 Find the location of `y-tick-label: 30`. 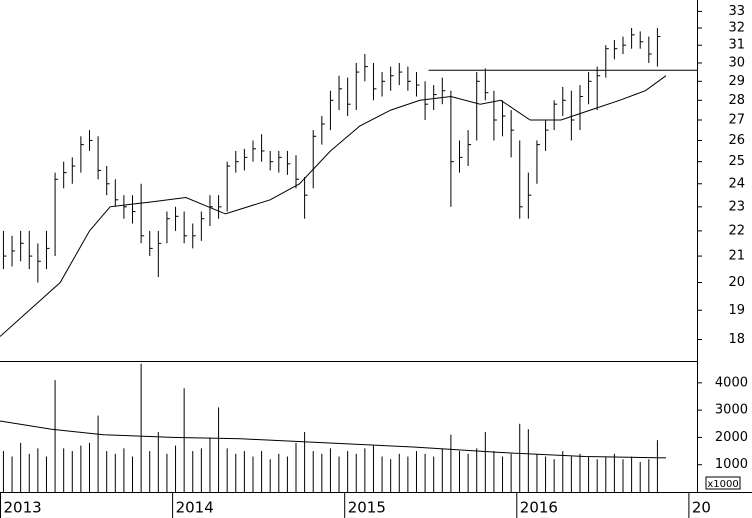

y-tick-label: 30 is located at coordinates (736, 62).